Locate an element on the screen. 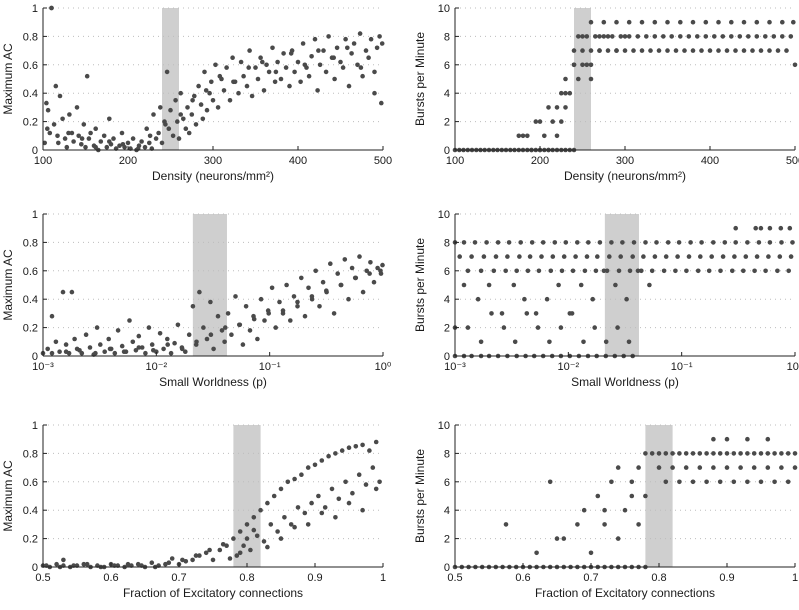 The height and width of the screenshot is (610, 799). x-tick-label: 100 is located at coordinates (455, 161).